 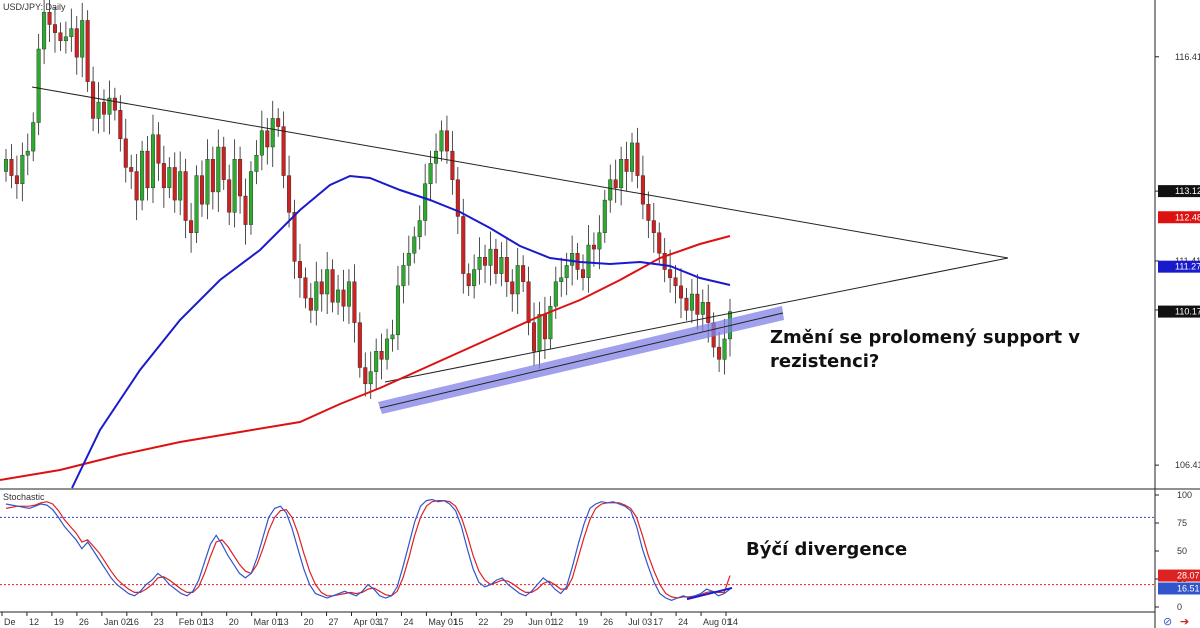 I want to click on time-tick-label: 17, so click(x=383, y=622).